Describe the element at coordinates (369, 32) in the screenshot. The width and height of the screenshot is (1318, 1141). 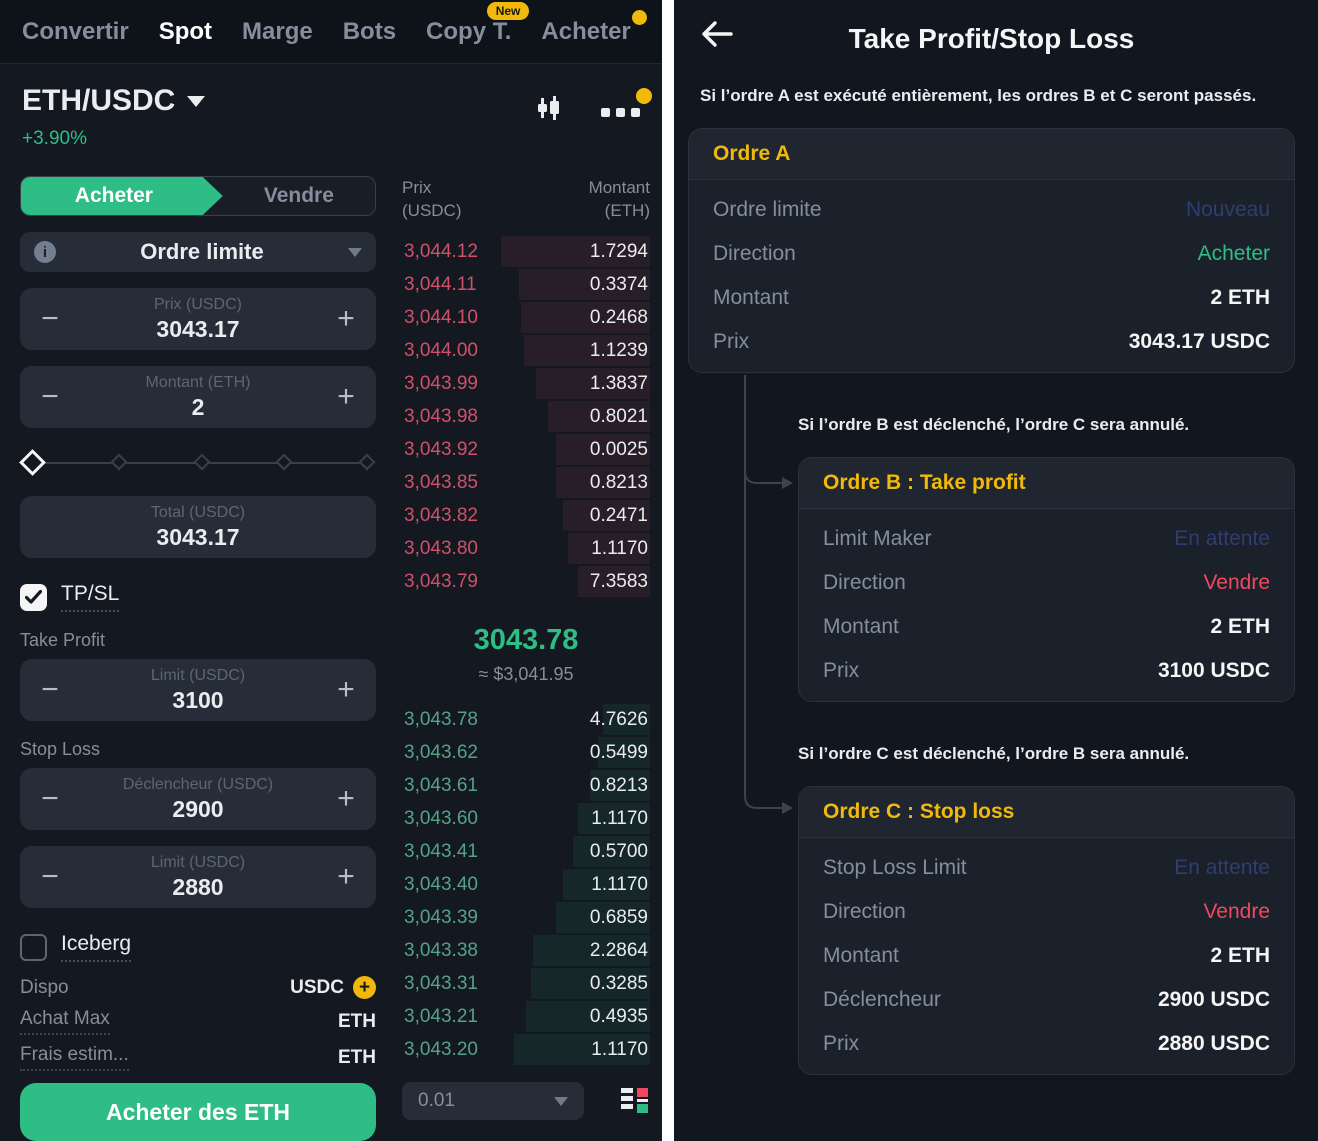
I see `nav-item-bots: Bots` at that location.